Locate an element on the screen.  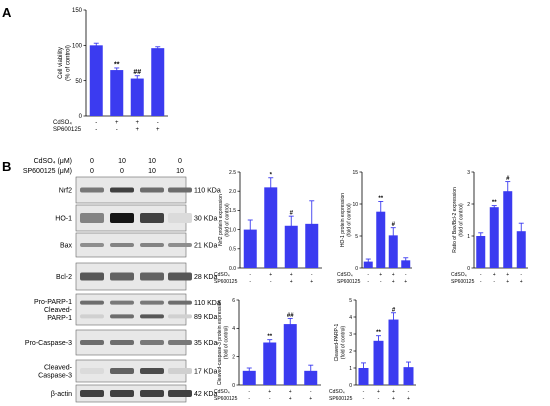
treatment-label: CdSO₄ is located at coordinates (222, 392).